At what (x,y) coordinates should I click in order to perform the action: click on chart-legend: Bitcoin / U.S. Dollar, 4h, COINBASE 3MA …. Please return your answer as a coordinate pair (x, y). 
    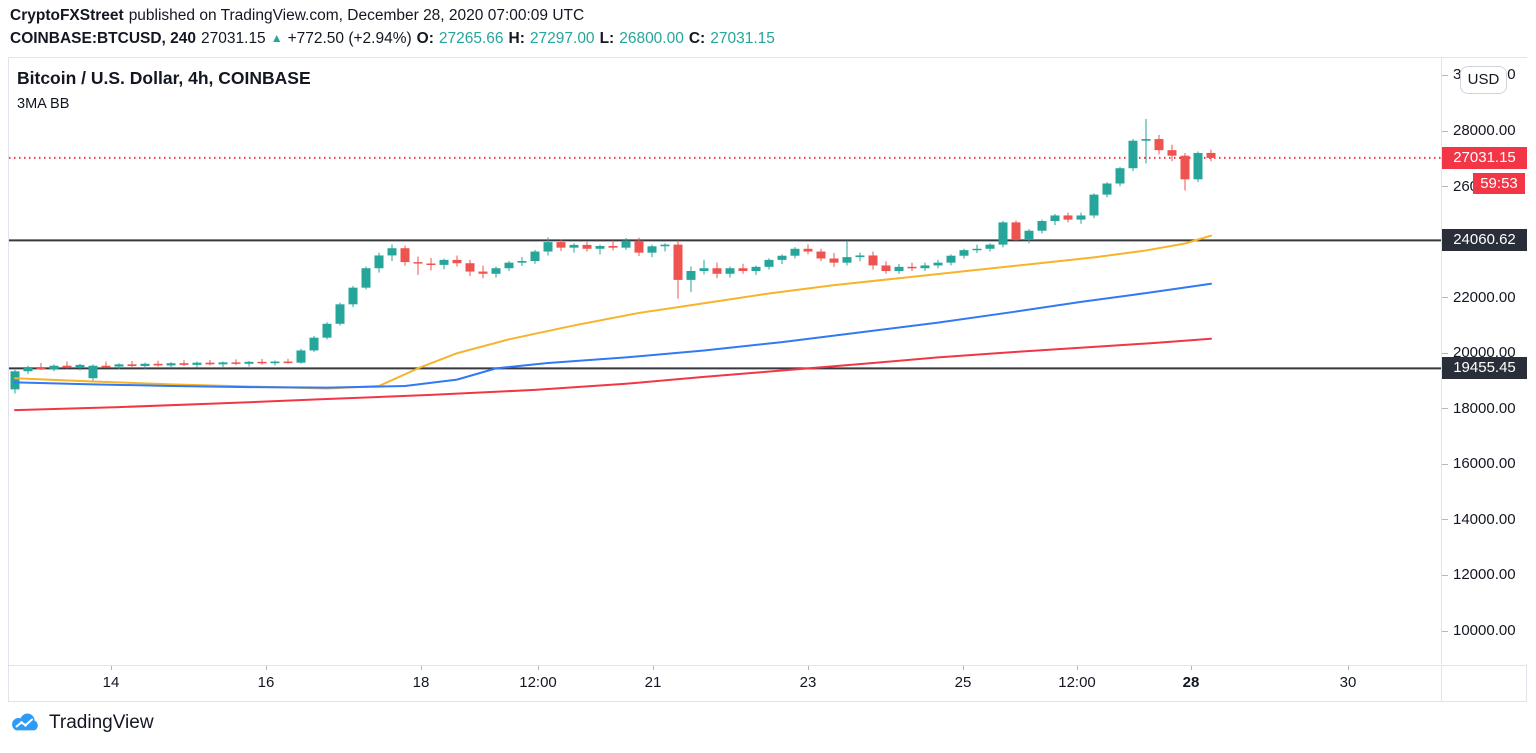
    Looking at the image, I should click on (164, 90).